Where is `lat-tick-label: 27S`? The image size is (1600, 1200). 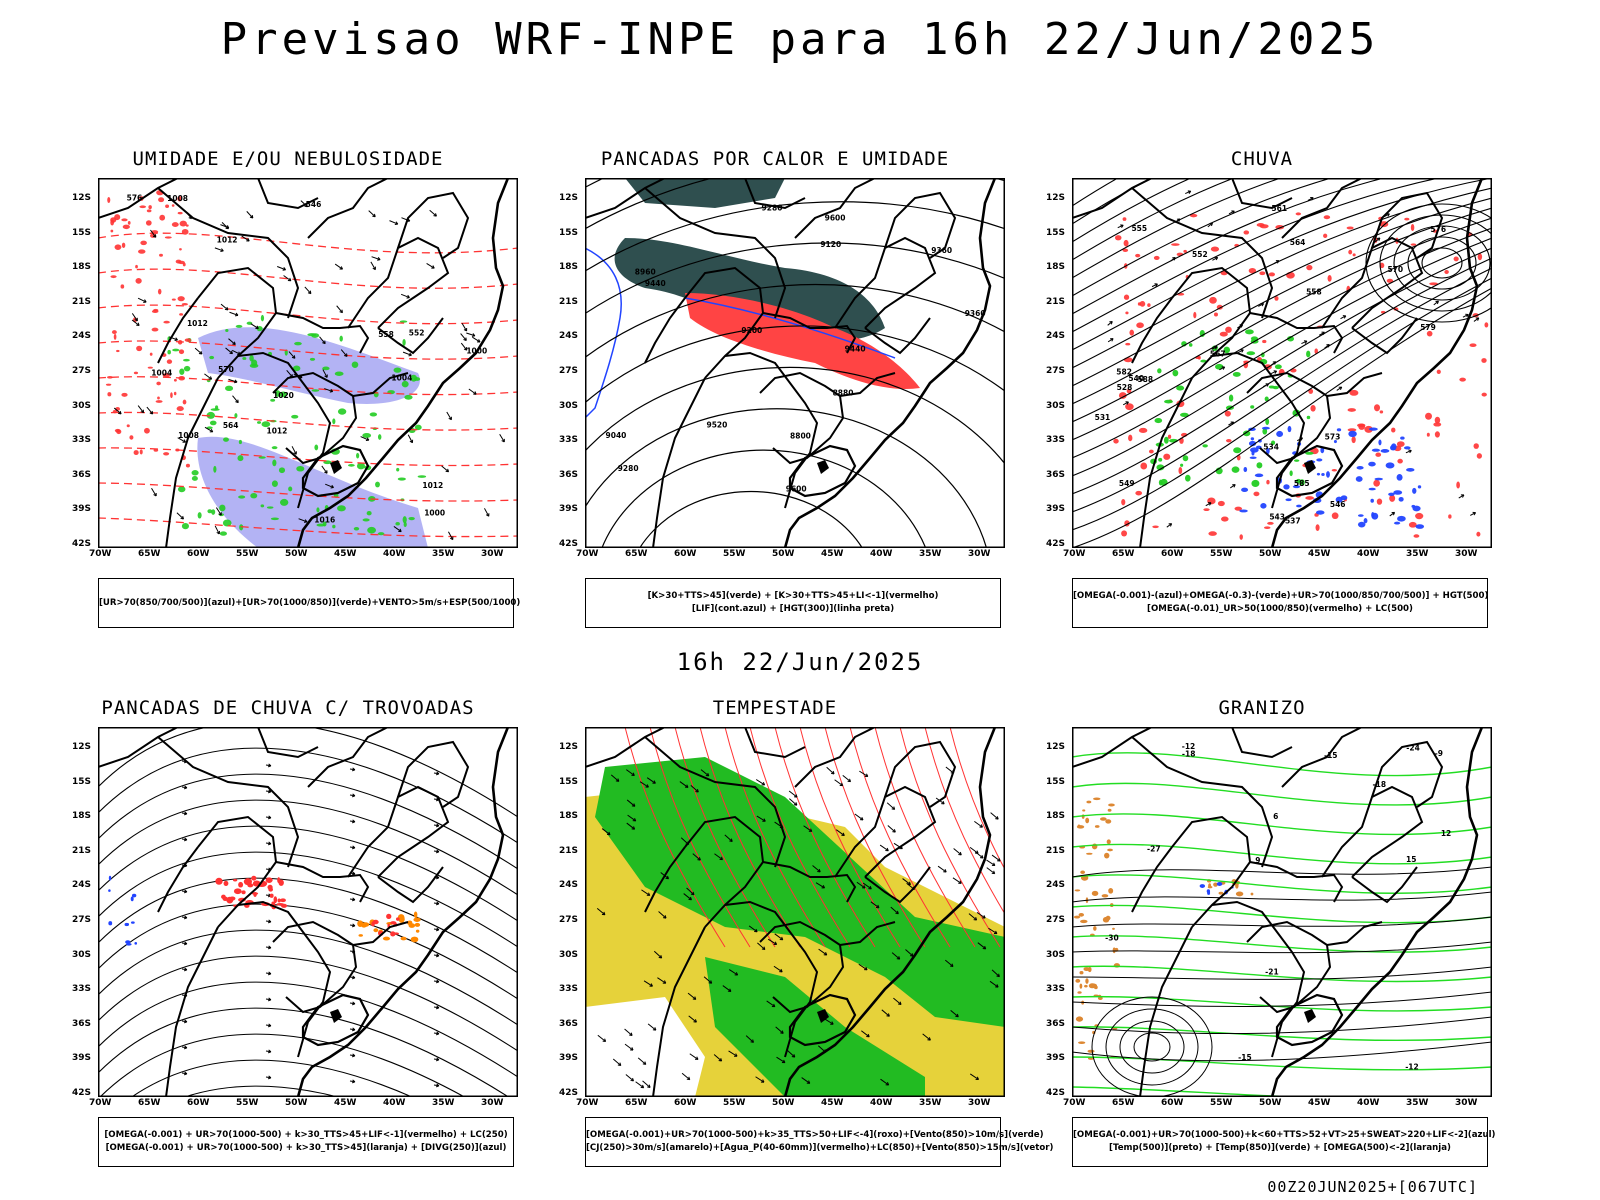
lat-tick-label: 27S is located at coordinates (82, 371).